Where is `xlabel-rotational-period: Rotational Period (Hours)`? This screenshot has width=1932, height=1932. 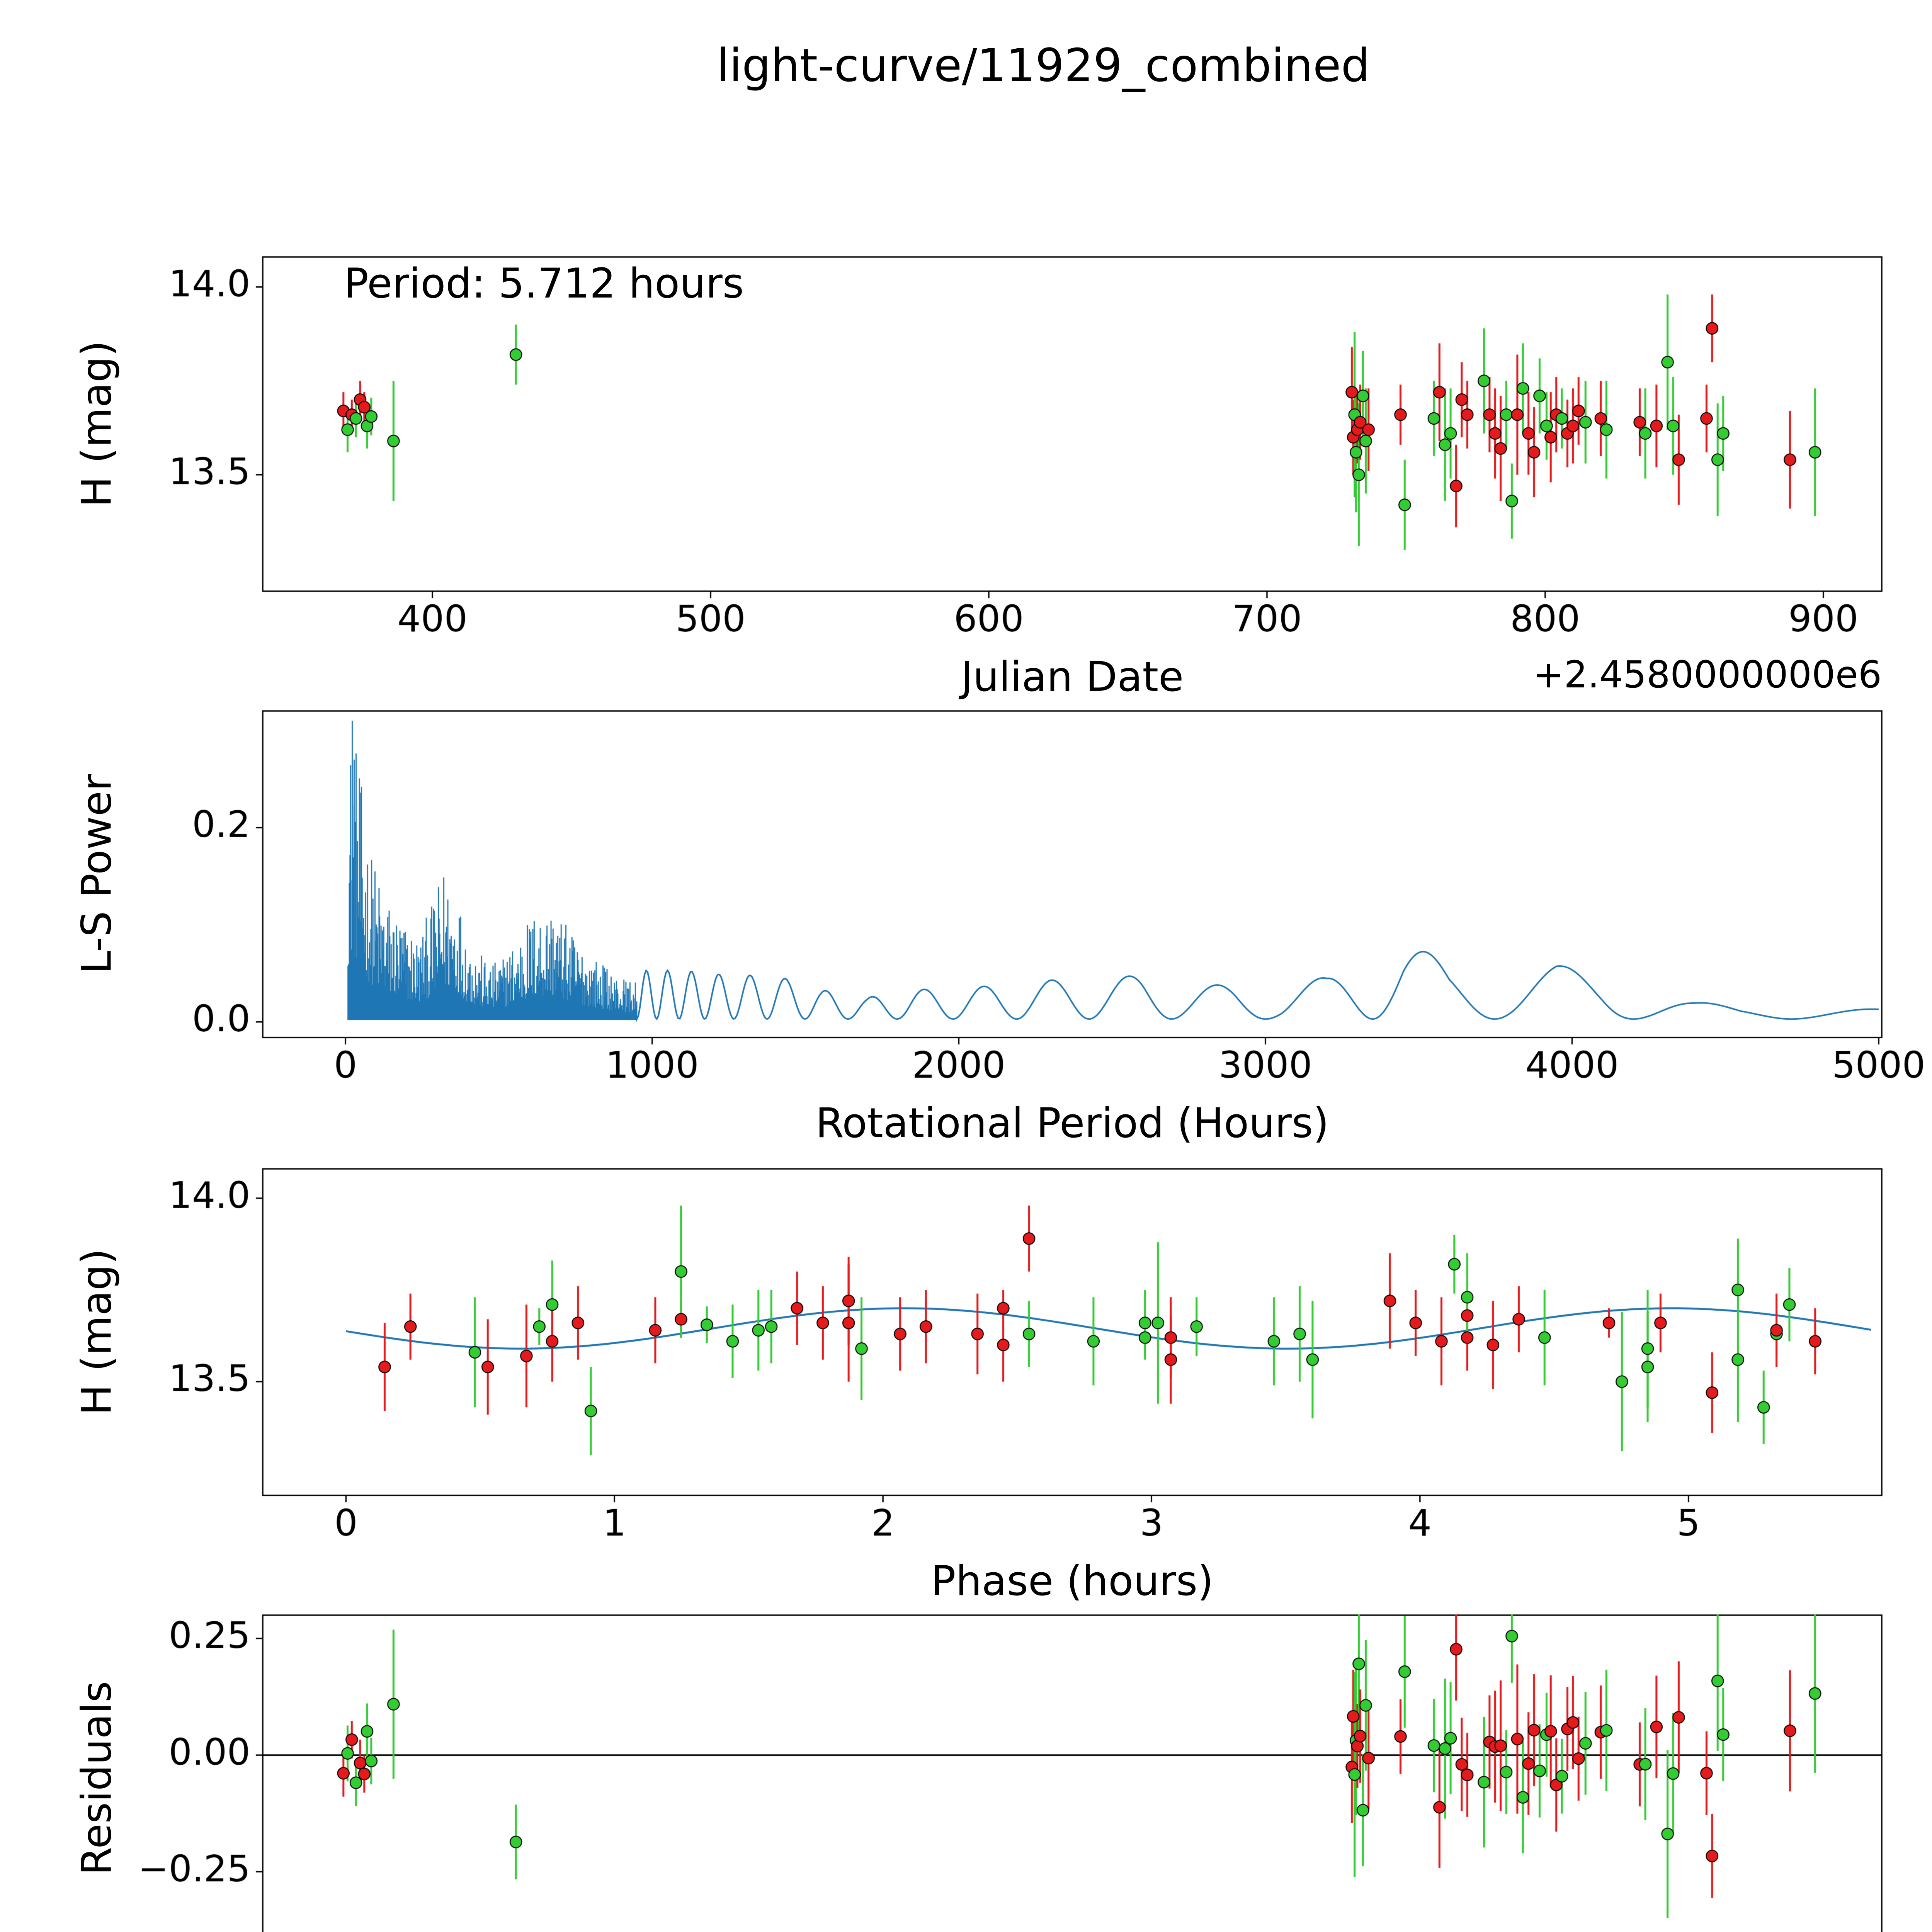 xlabel-rotational-period: Rotational Period (Hours) is located at coordinates (1072, 1123).